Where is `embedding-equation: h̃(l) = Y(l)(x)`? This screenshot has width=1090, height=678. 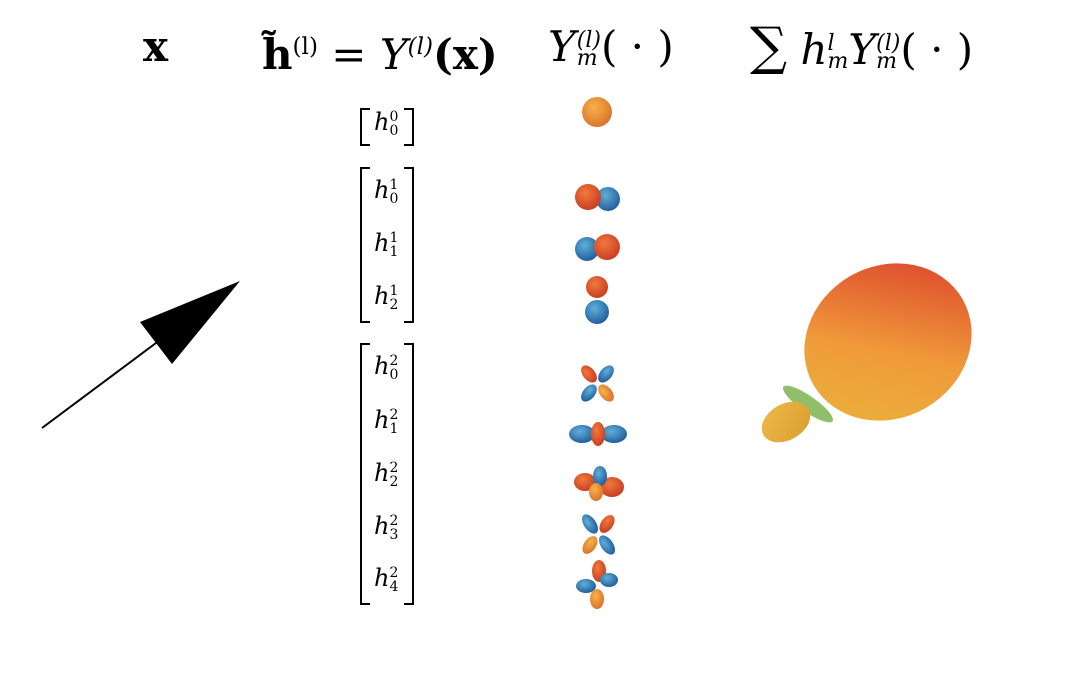 embedding-equation: h̃(l) = Y(l)(x) is located at coordinates (380, 54).